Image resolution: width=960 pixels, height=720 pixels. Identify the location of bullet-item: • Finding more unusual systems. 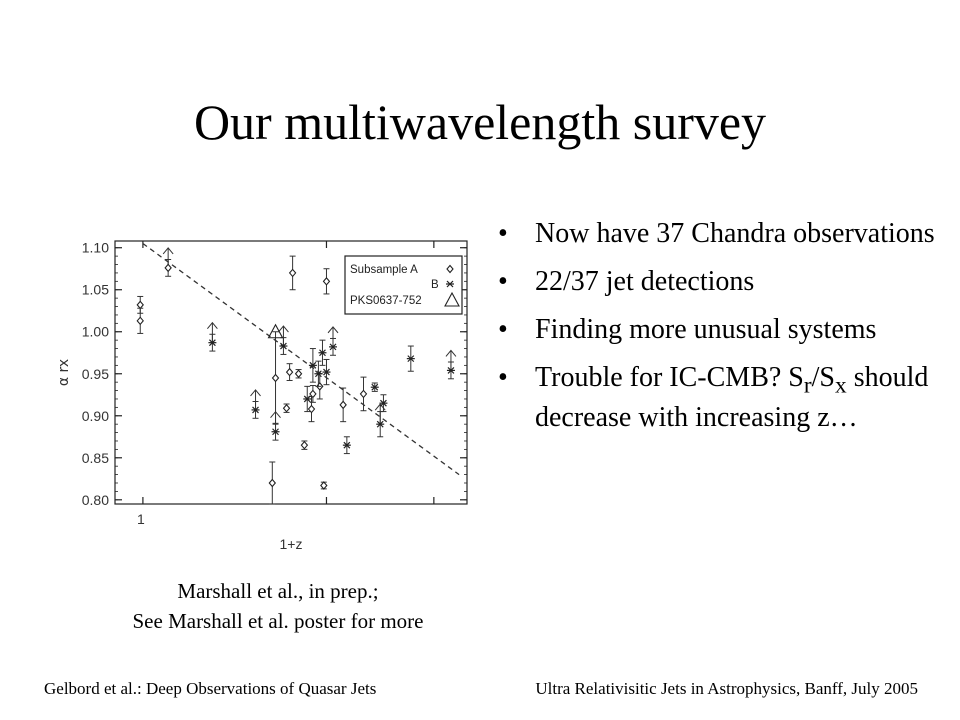
(718, 330).